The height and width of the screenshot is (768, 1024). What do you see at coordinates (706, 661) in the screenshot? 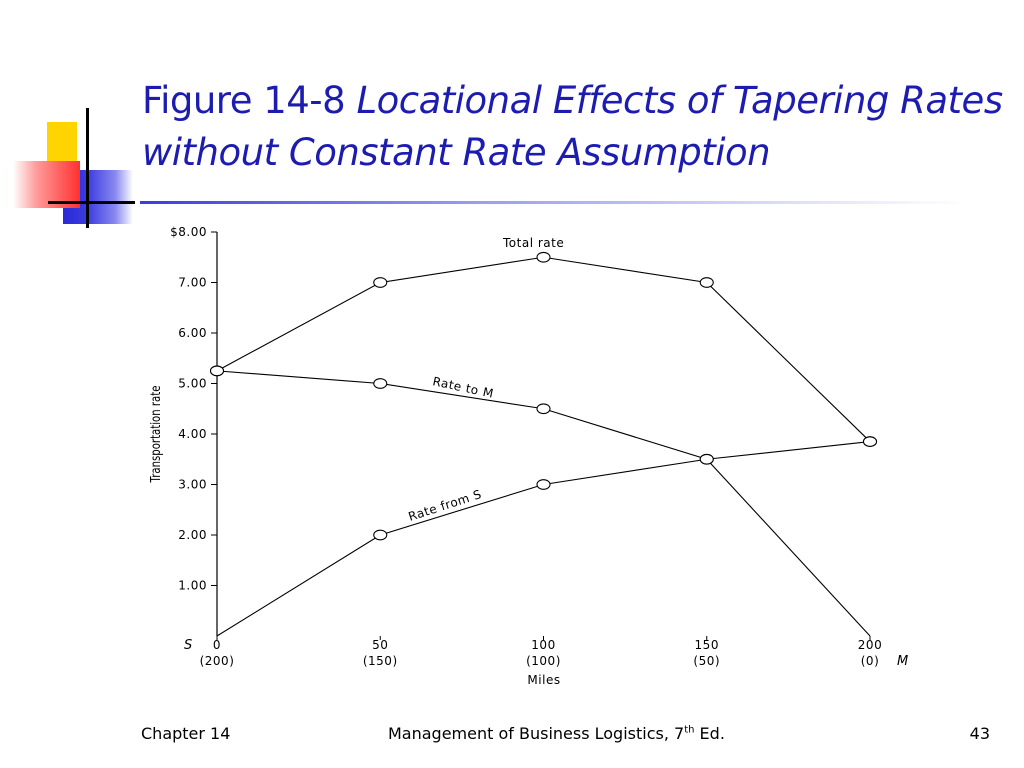
I see `x-tick-label-reverse: (50)` at bounding box center [706, 661].